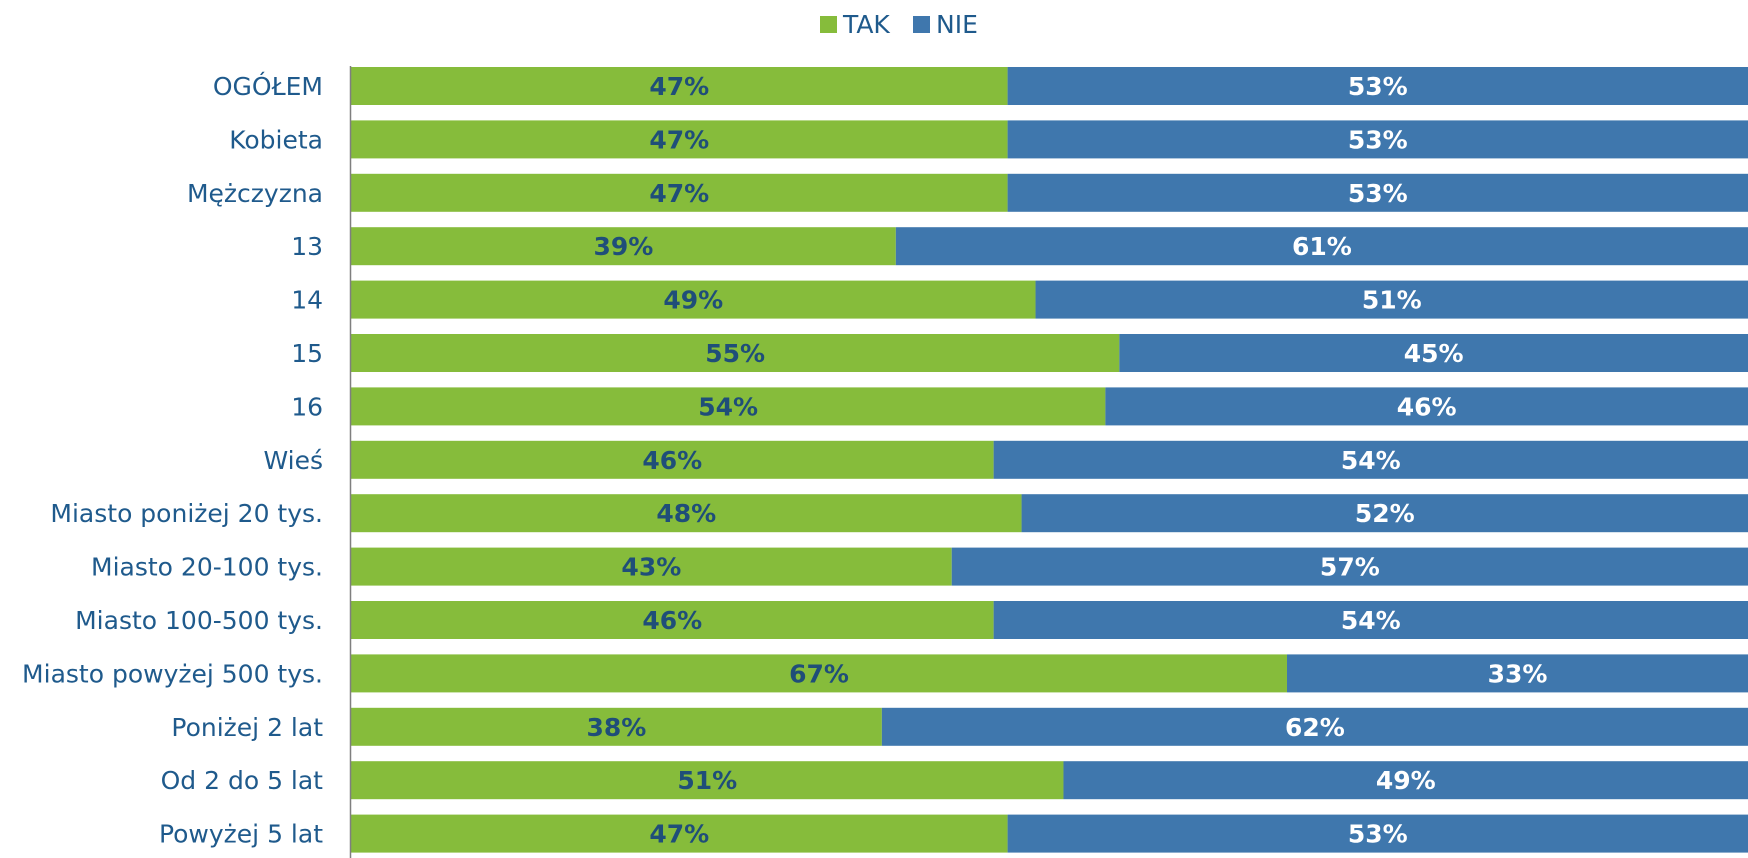 Image resolution: width=1748 pixels, height=858 pixels. Describe the element at coordinates (957, 24) in the screenshot. I see `legend-label-nie: NIE` at that location.